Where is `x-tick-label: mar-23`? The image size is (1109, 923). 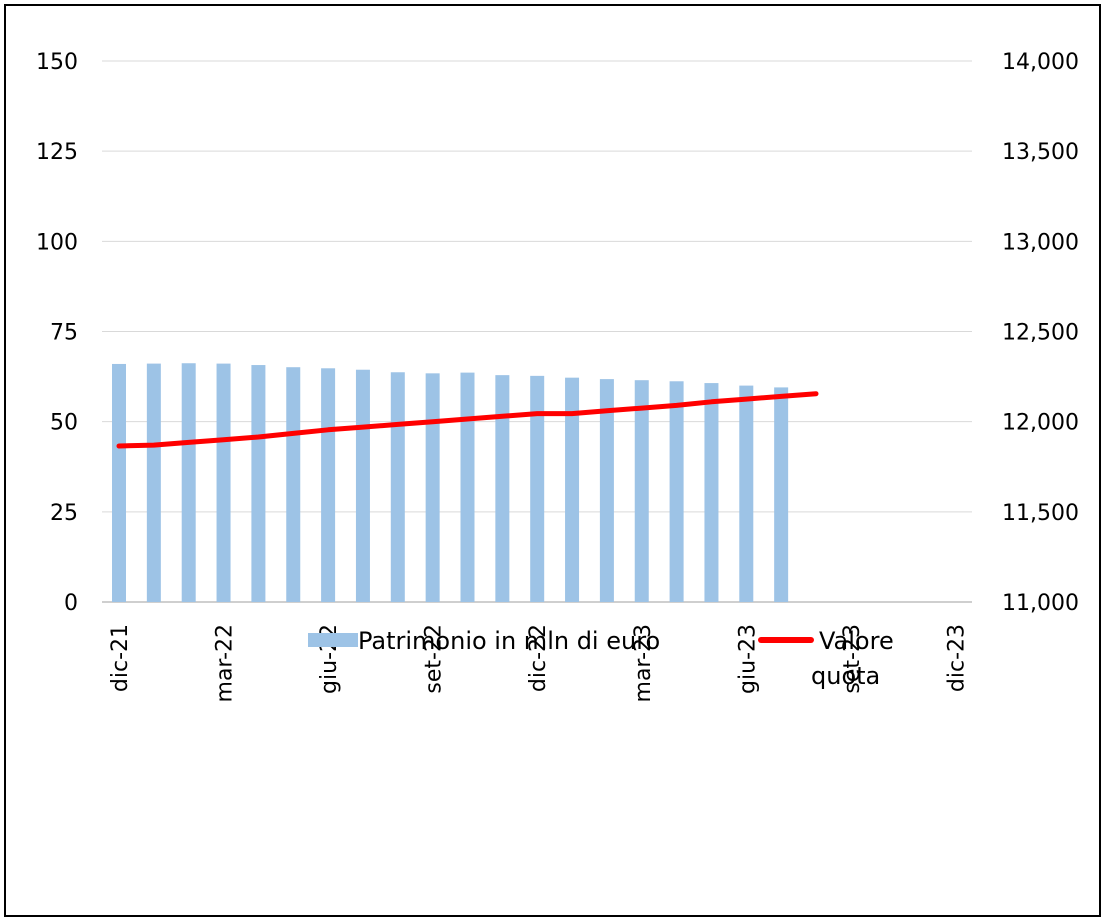 x-tick-label: mar-23 is located at coordinates (643, 663).